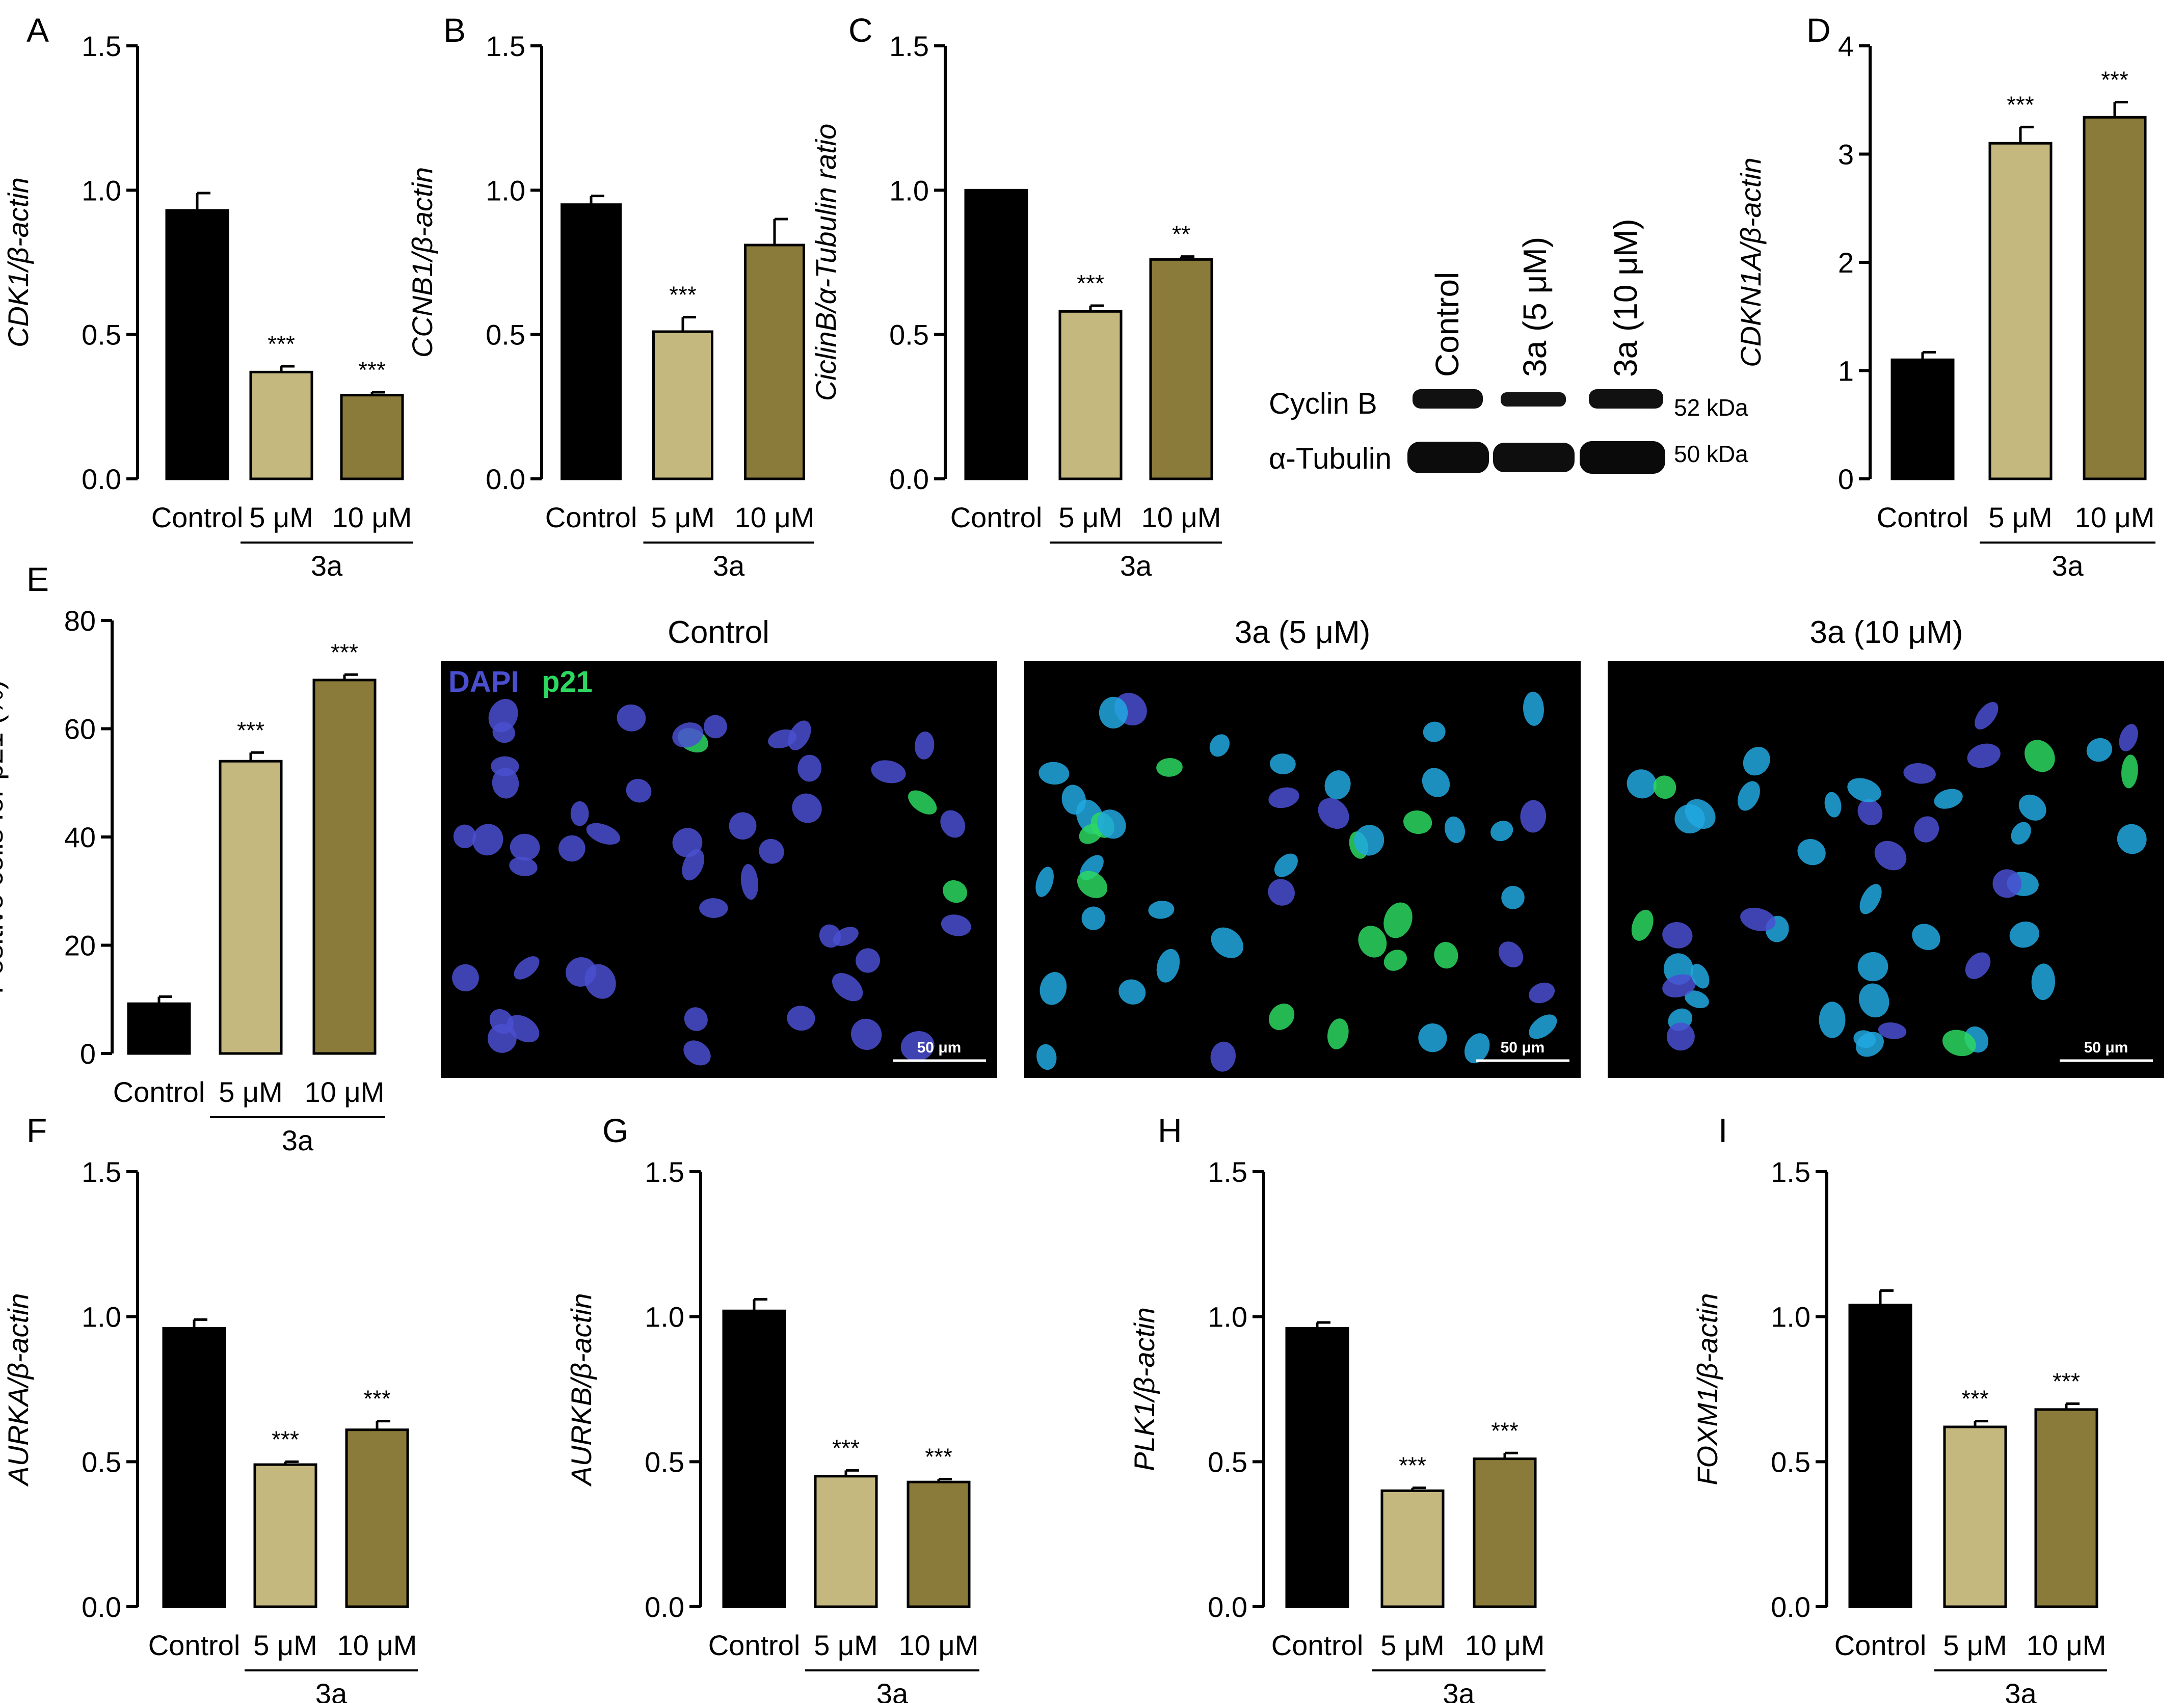  I want to click on legend-p21: p21, so click(567, 681).